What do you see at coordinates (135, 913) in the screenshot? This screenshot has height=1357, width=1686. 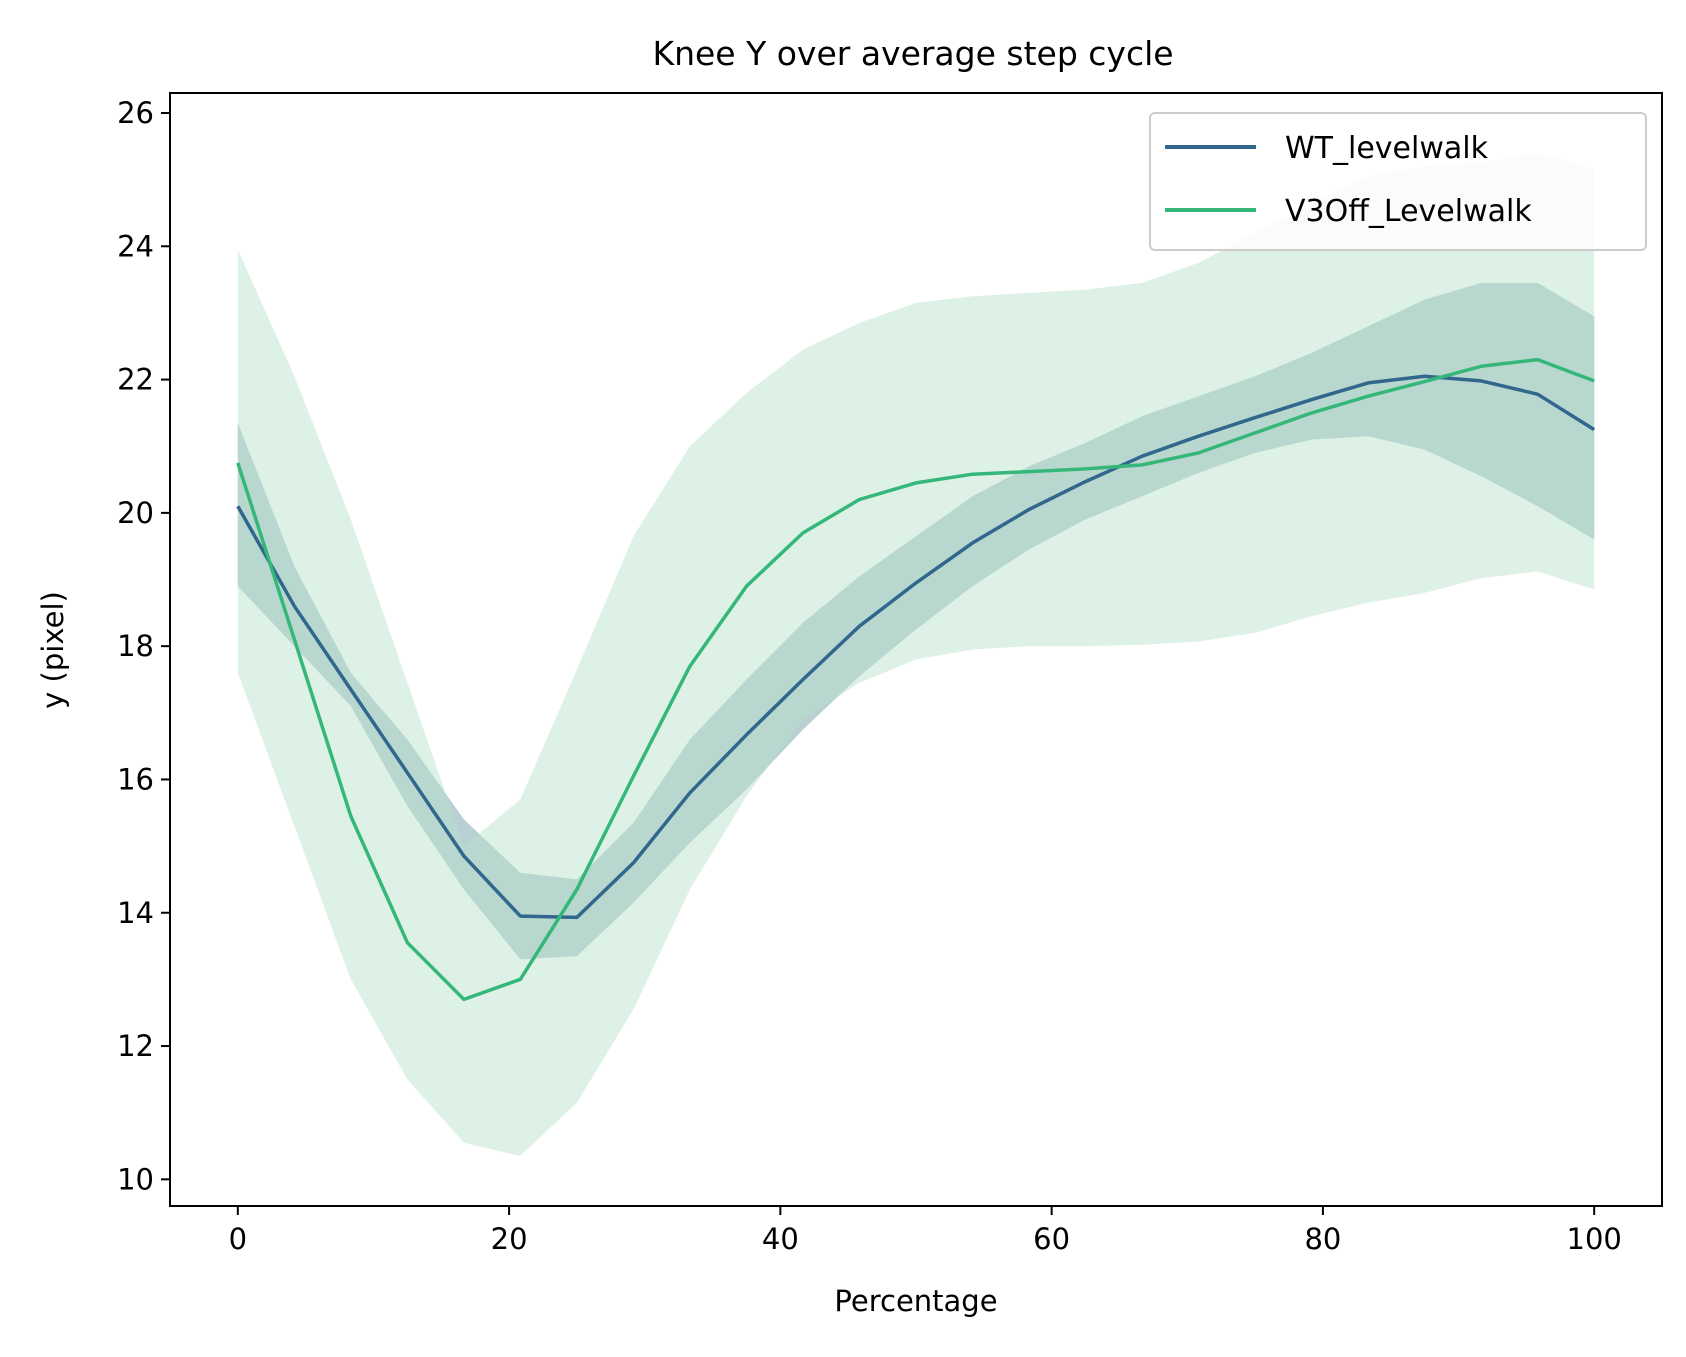 I see `y-tick-label: 14` at bounding box center [135, 913].